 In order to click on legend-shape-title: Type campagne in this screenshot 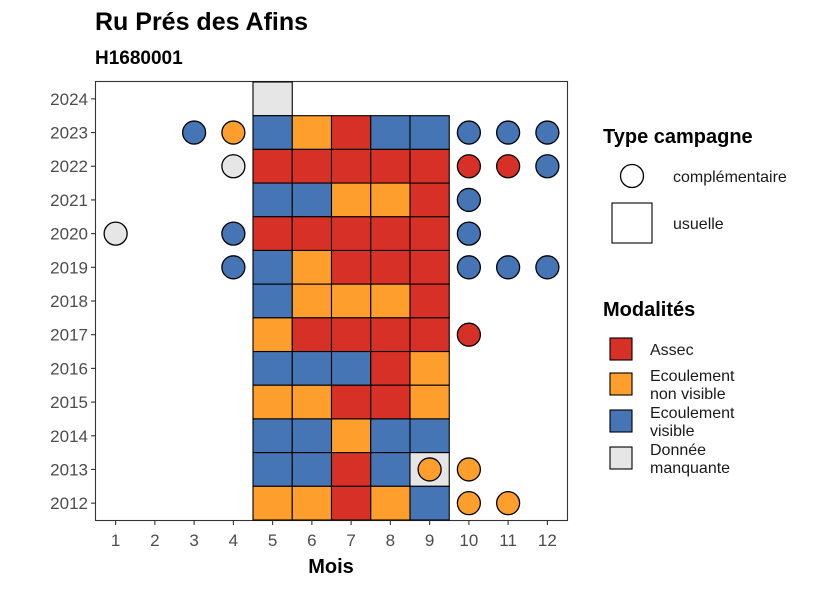, I will do `click(678, 137)`.